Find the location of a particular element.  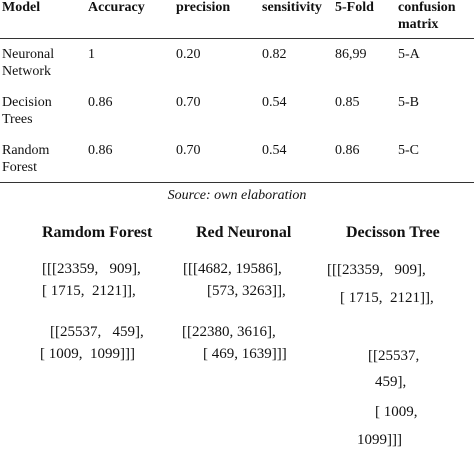

caption: Source: own elaboration is located at coordinates (237, 195).